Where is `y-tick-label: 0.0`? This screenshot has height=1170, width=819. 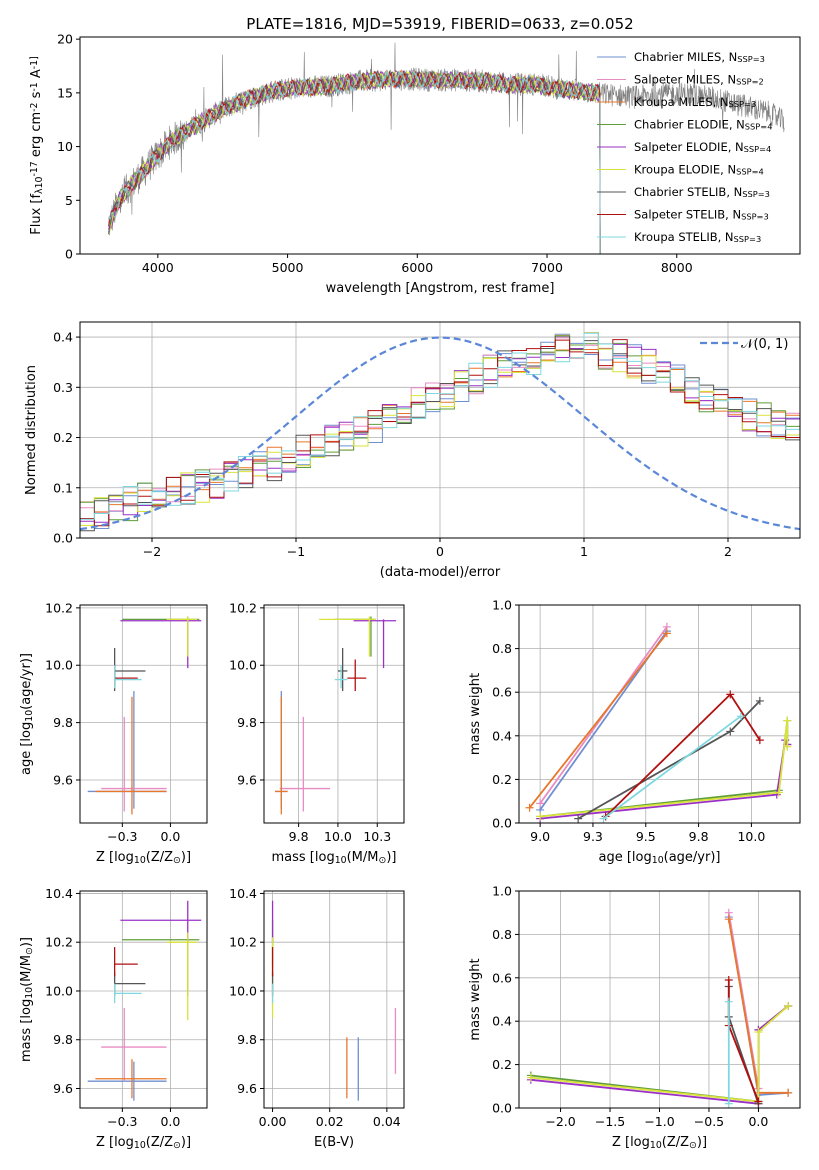
y-tick-label: 0.0 is located at coordinates (63, 538).